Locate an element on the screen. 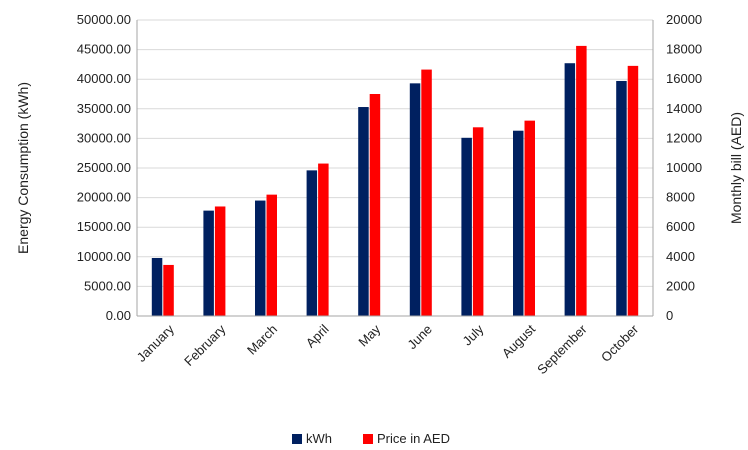 This screenshot has height=450, width=748. x-tick-label: October is located at coordinates (620, 343).